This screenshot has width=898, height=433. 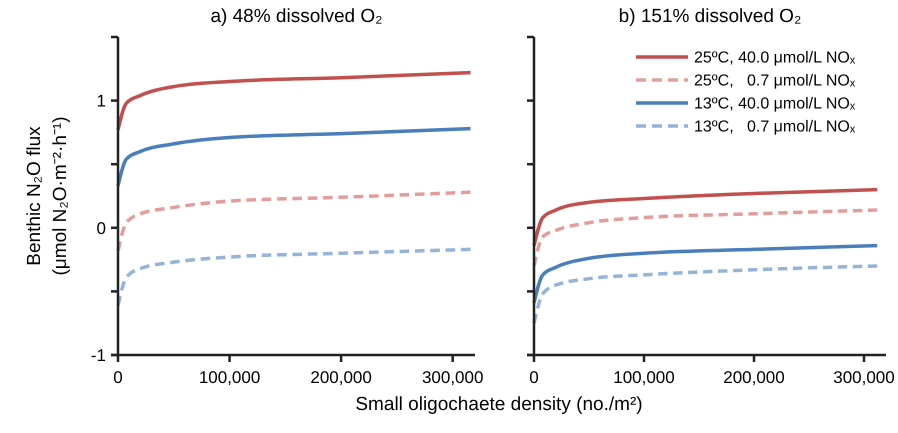 What do you see at coordinates (775, 58) in the screenshot?
I see `legend-label: 25ºC, 40.0 μmol/L NOₓ` at bounding box center [775, 58].